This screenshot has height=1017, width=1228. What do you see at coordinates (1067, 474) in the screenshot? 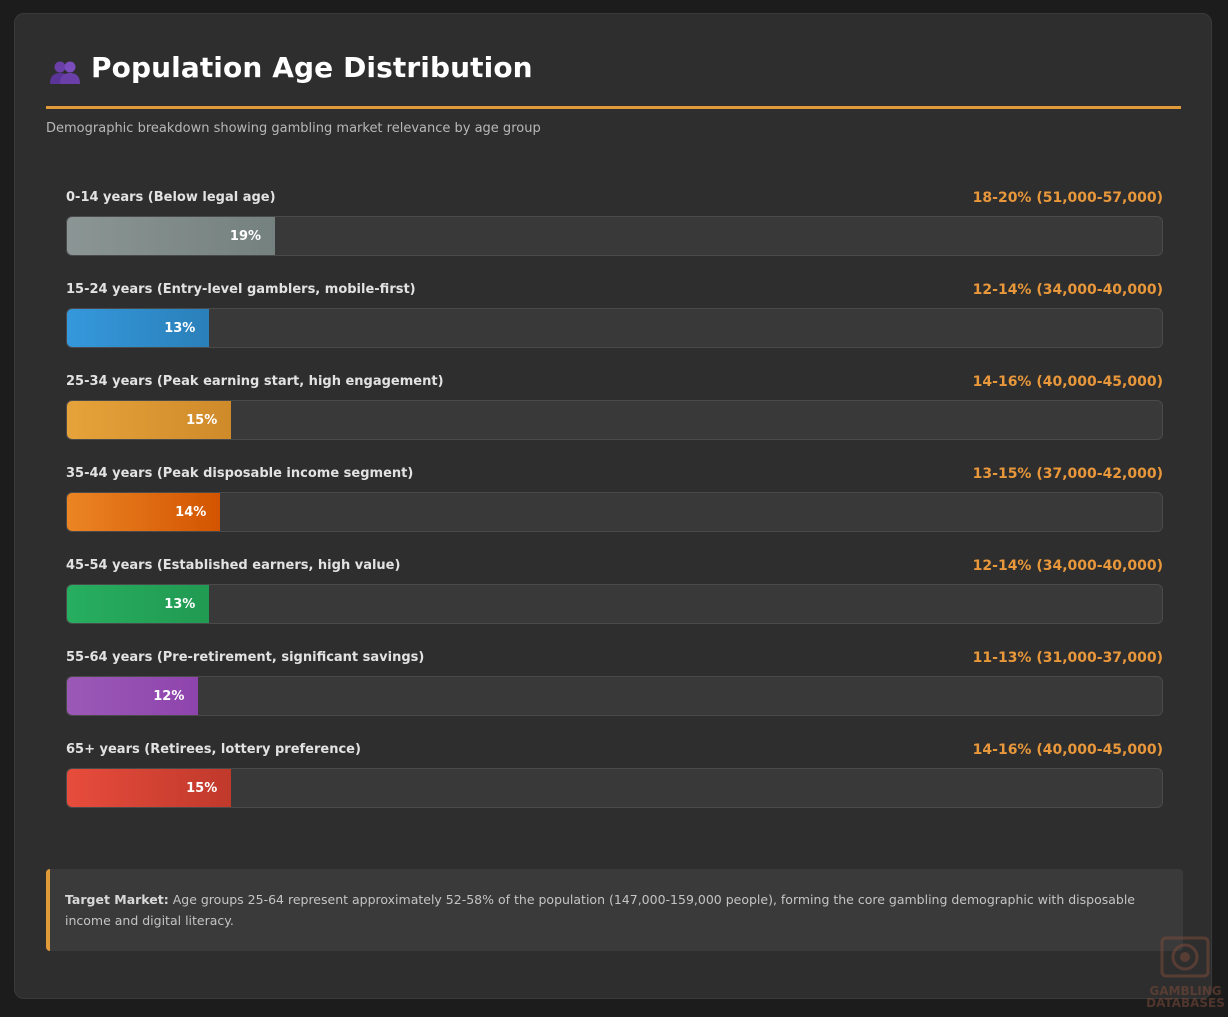
I see `range-label: 13-15% (37,000-42,000)` at bounding box center [1067, 474].